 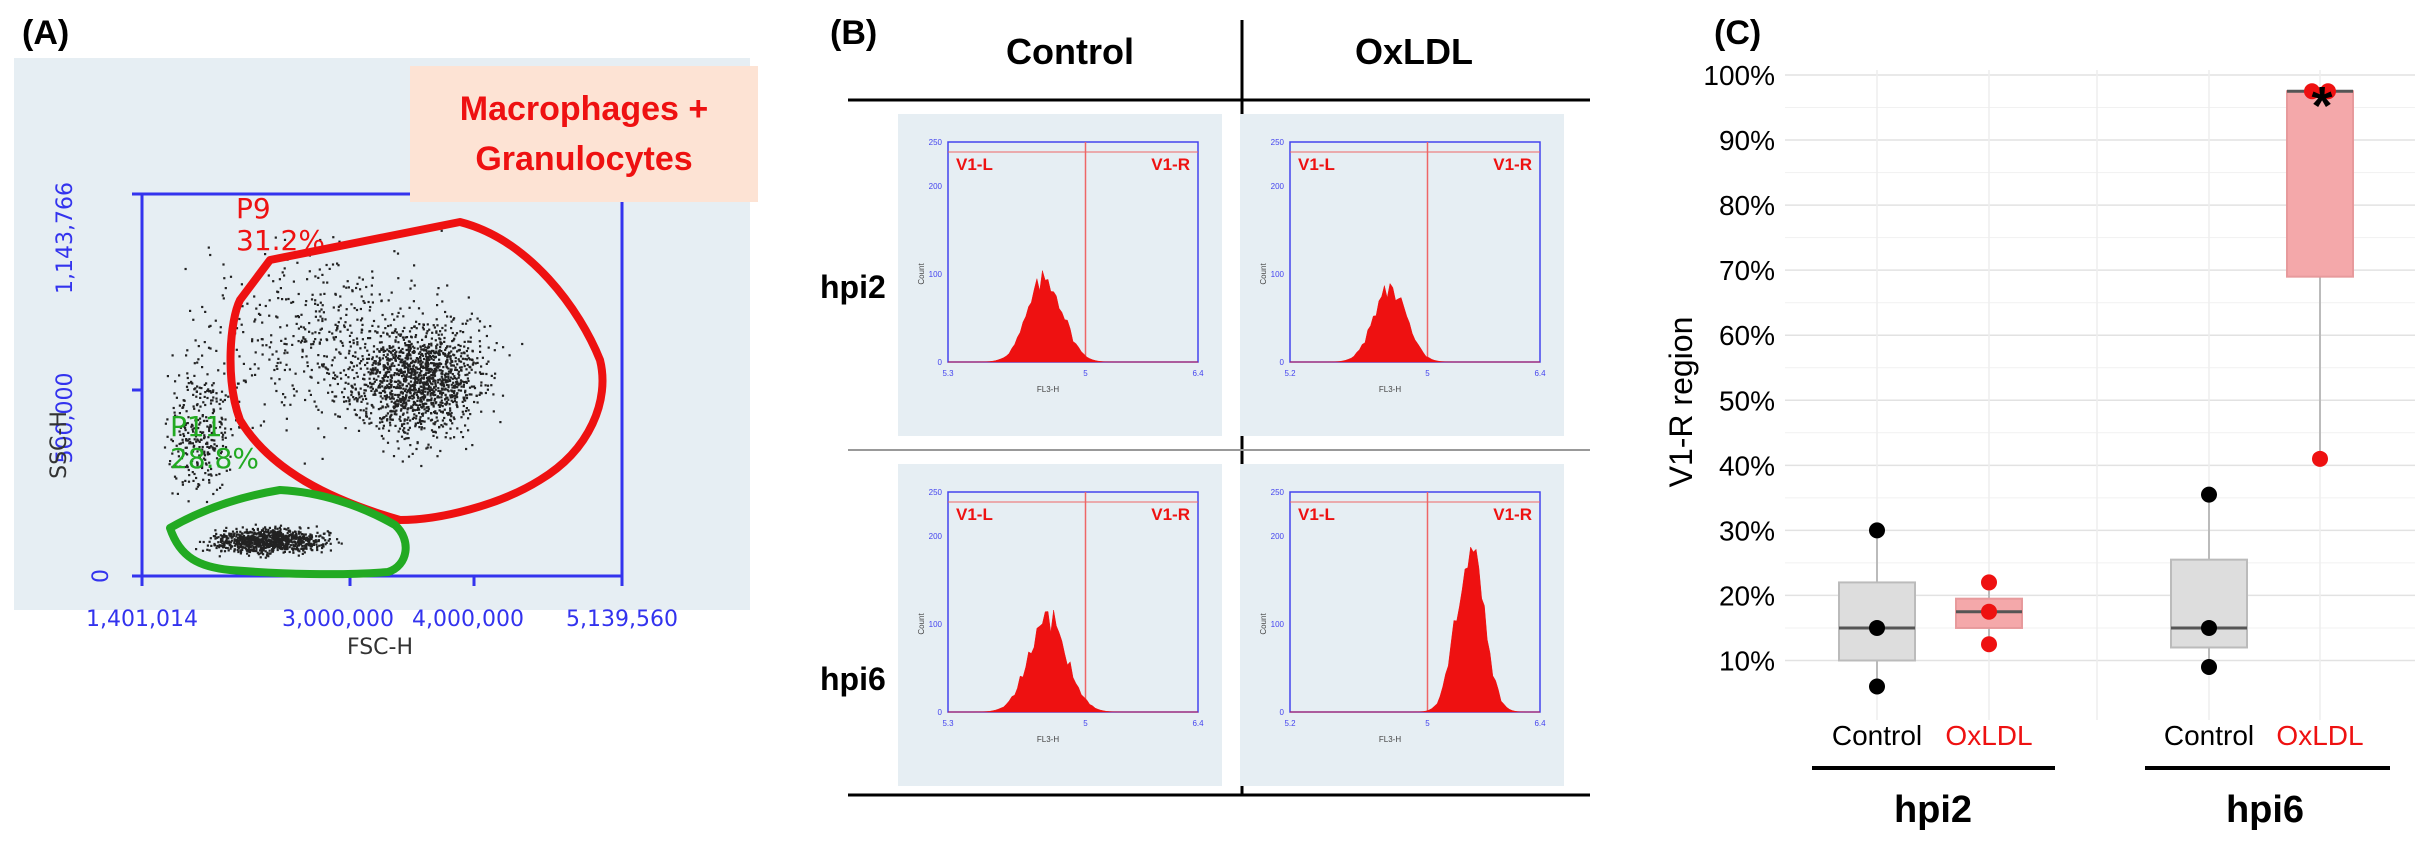 I want to click on gate-p9-percent: 31.2%, so click(x=280, y=240).